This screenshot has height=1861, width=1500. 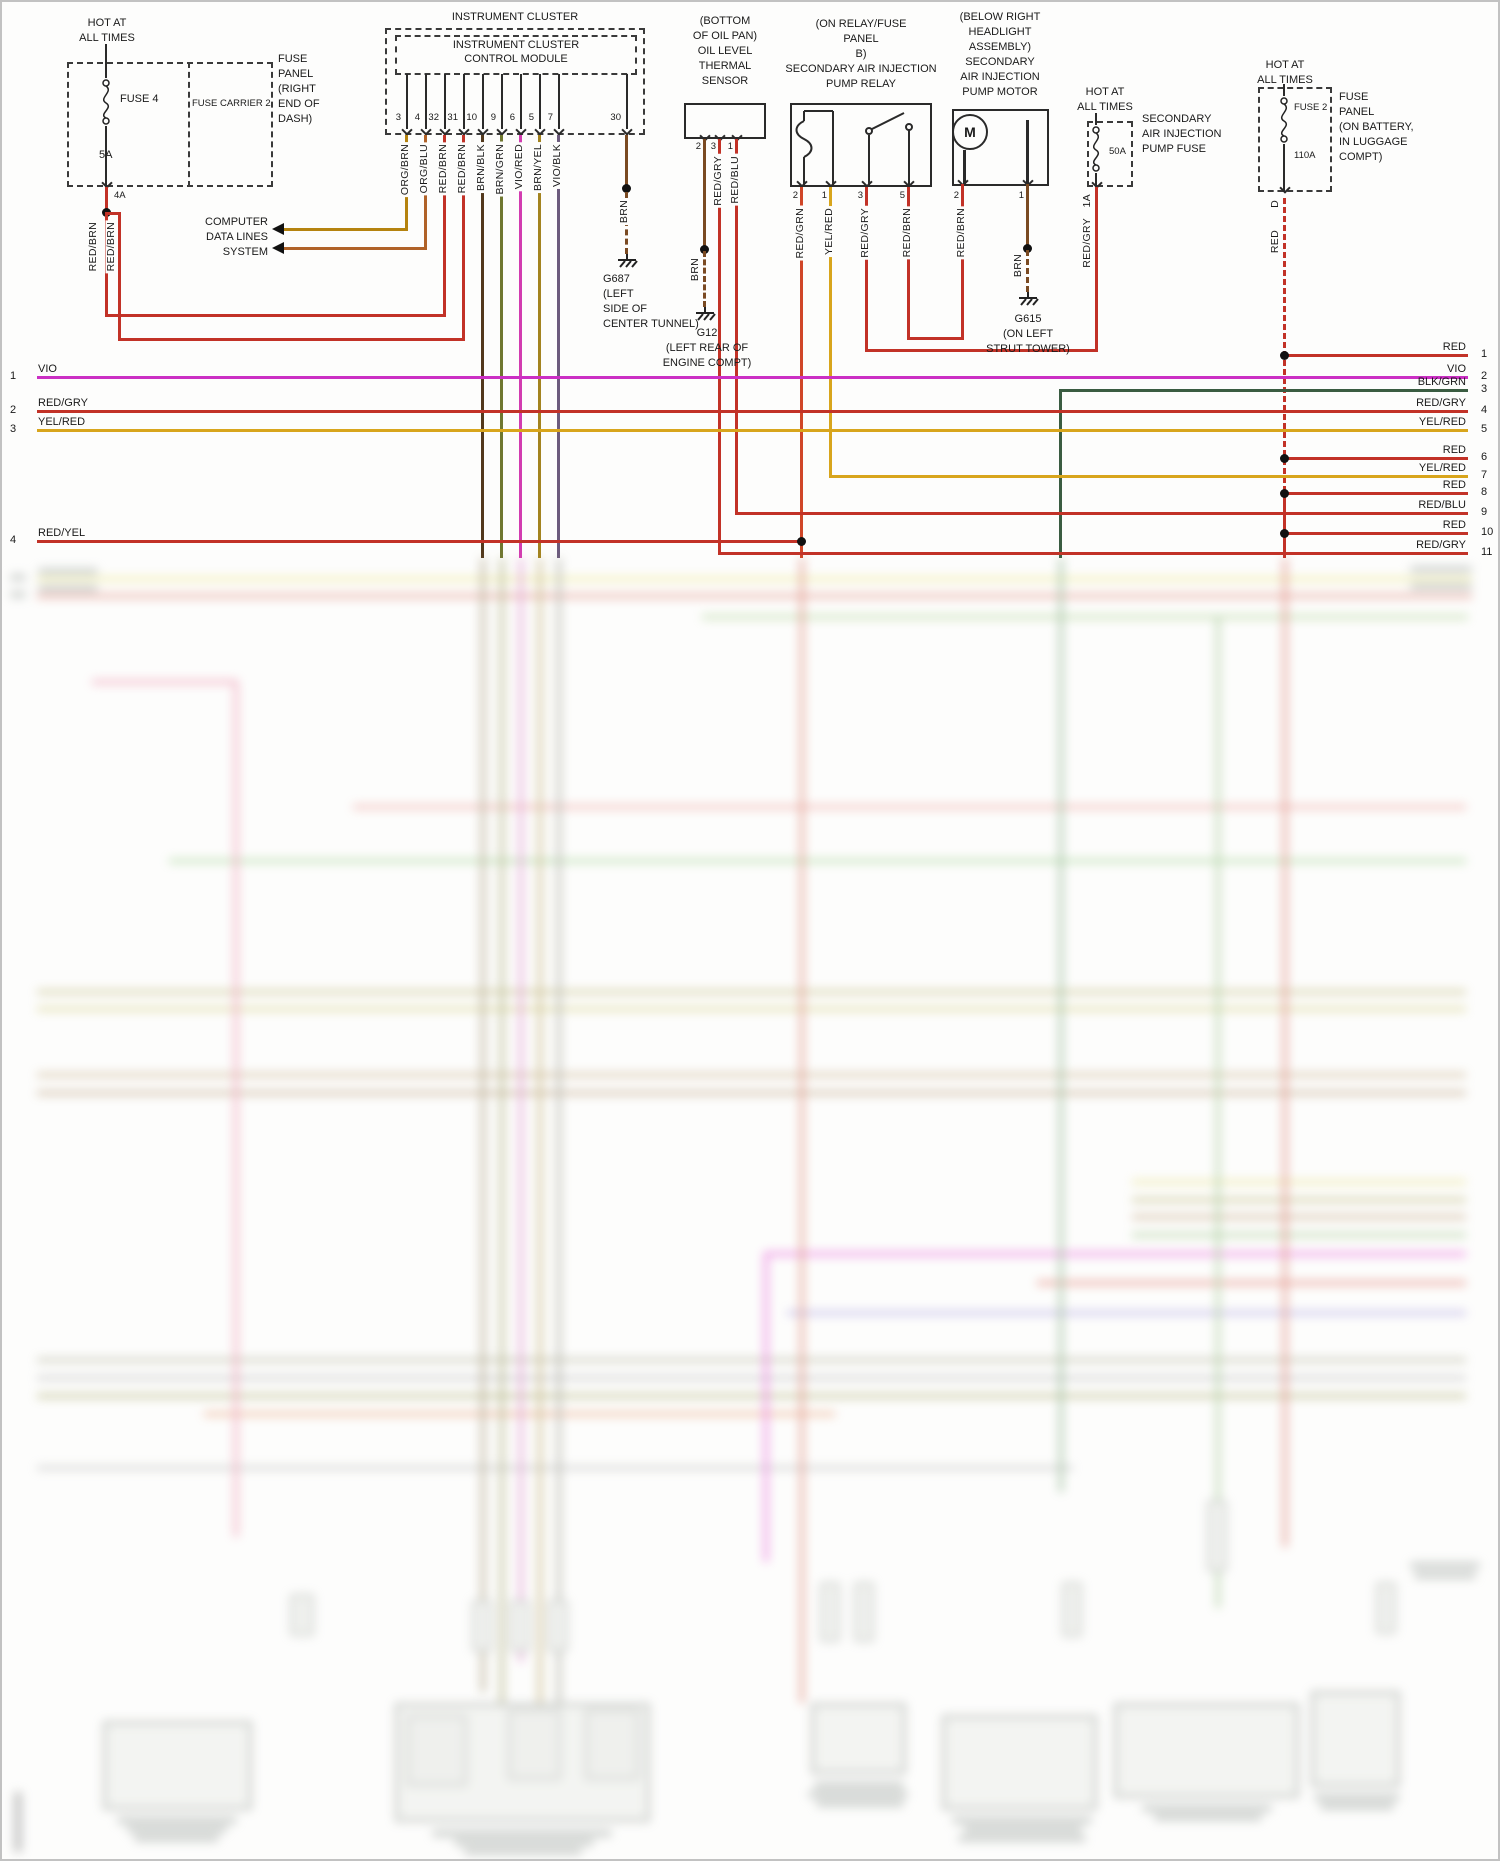 I want to click on wire-row-label: BLK/GRN, so click(x=1441, y=382).